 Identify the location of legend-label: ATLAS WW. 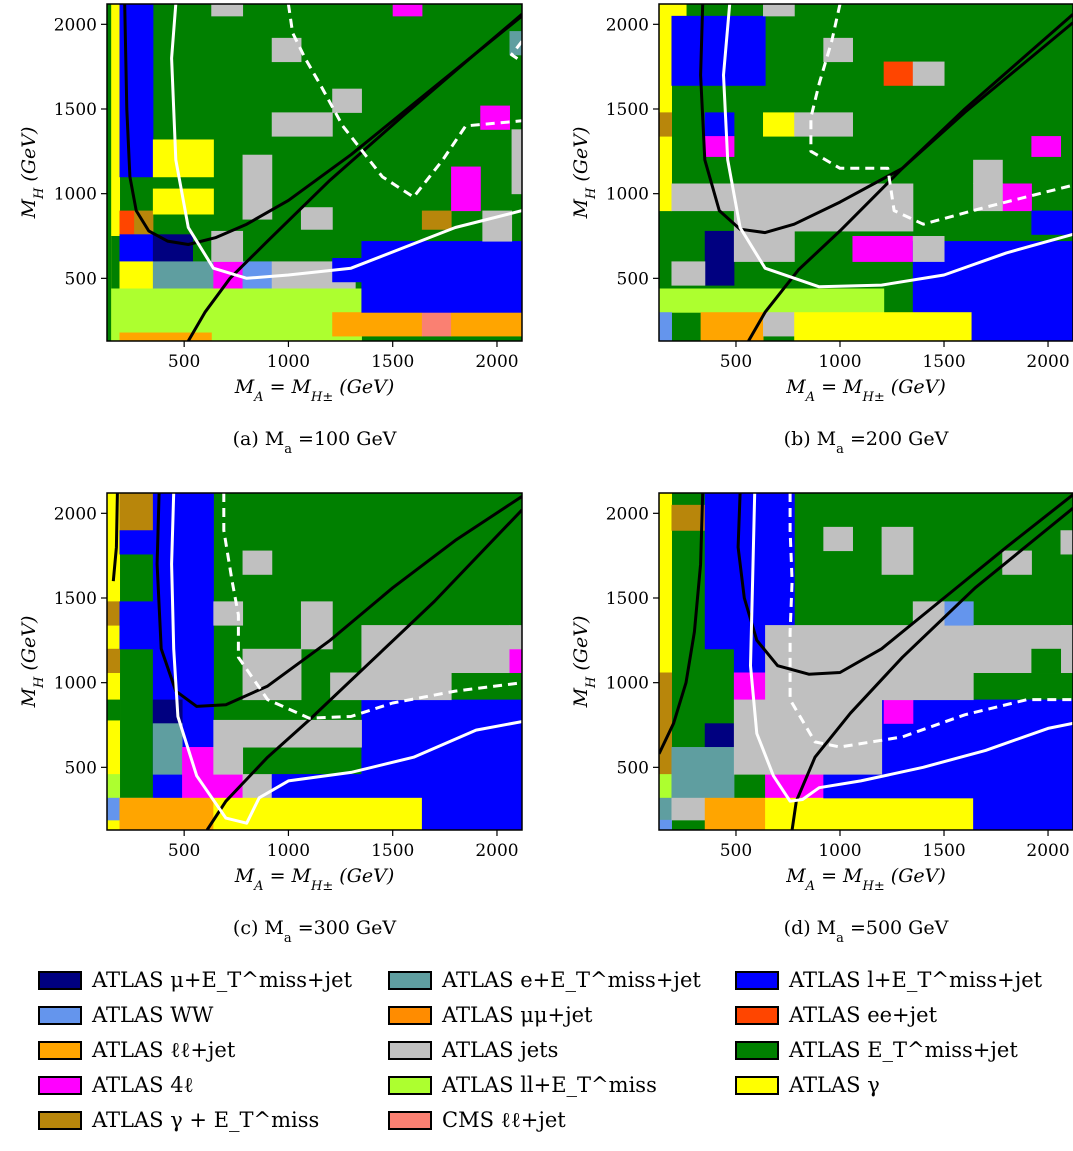
(153, 1015).